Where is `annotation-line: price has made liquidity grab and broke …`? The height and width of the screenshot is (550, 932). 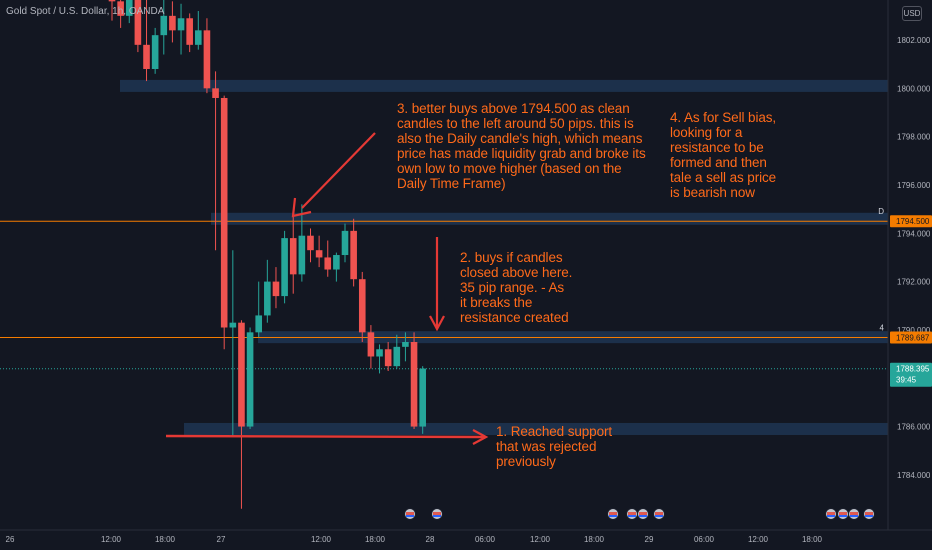 annotation-line: price has made liquidity grab and broke … is located at coordinates (521, 153).